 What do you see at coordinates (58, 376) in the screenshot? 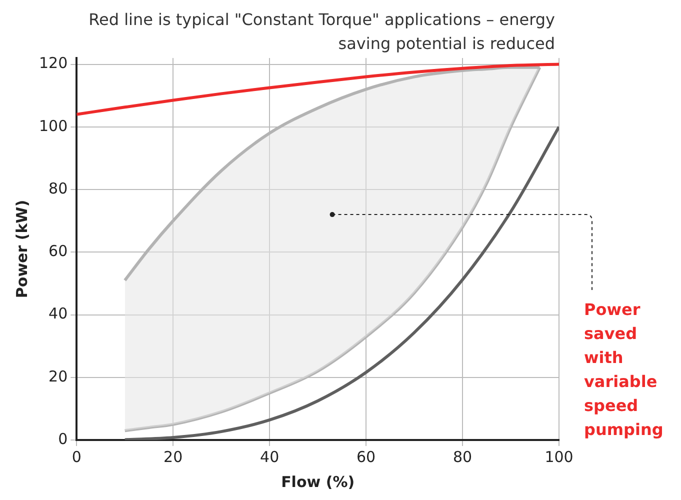
I see `y-tick-label: 20` at bounding box center [58, 376].